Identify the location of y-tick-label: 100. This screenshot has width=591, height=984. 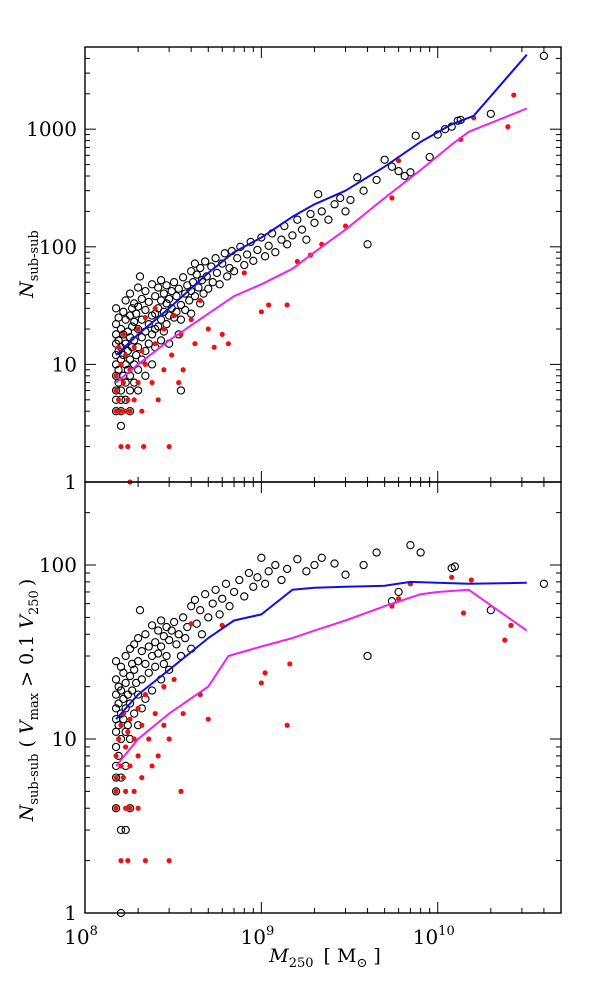
(58, 565).